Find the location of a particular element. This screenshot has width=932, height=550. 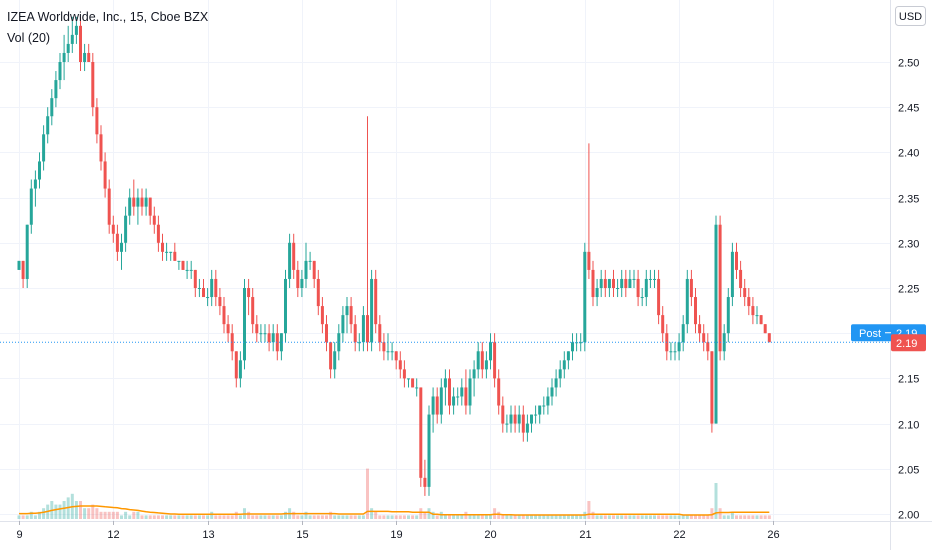

volume-indicator-label: Vol (20) is located at coordinates (28, 38).